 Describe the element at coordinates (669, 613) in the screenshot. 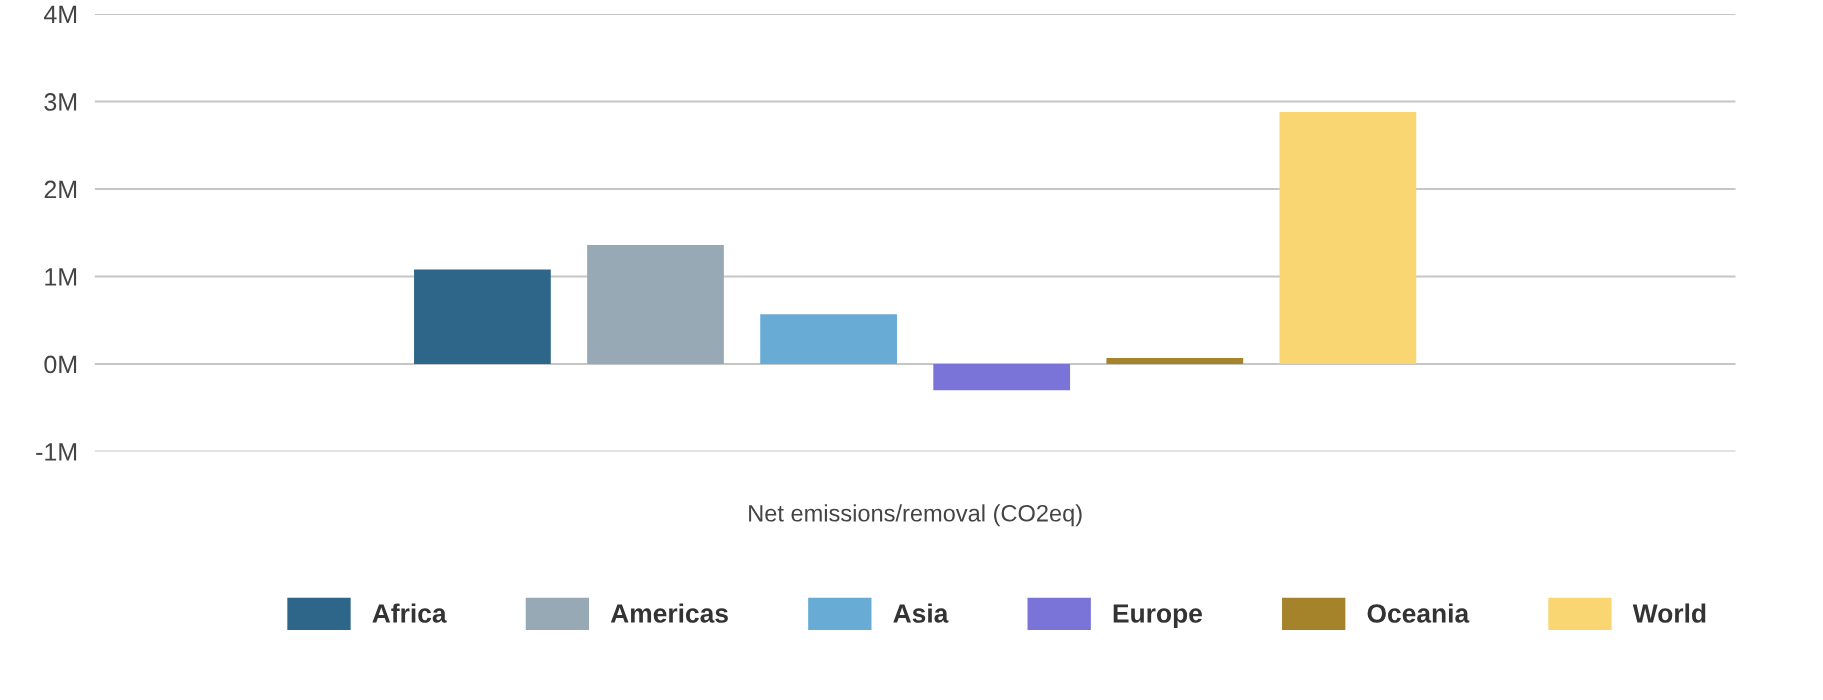

I see `legend-label: Americas` at that location.